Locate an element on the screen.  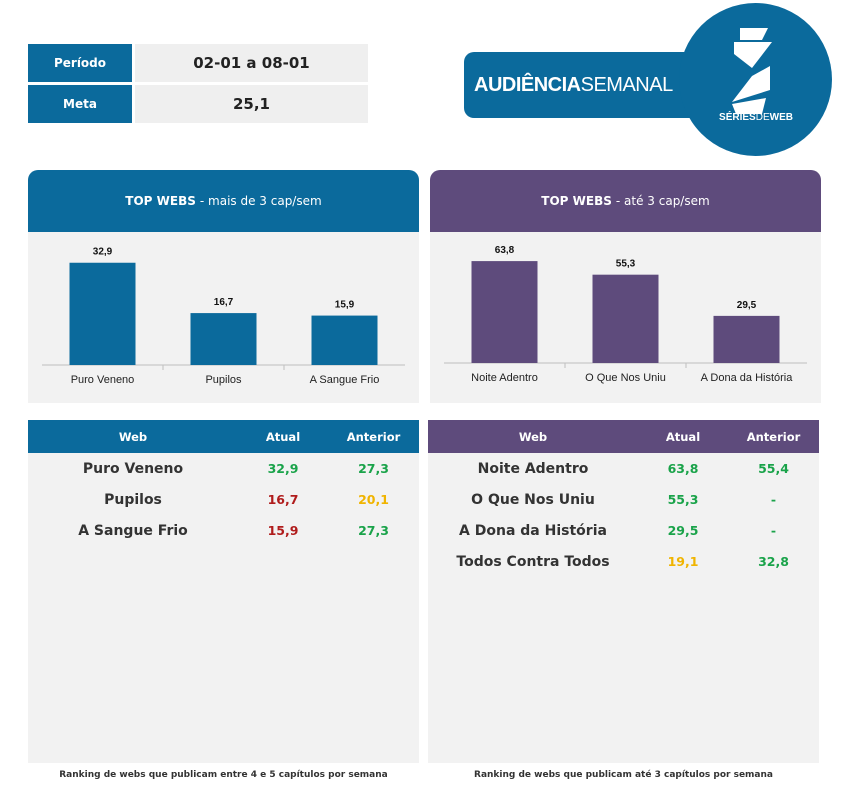
banner-title-light: SEMANAL is located at coordinates (627, 84).